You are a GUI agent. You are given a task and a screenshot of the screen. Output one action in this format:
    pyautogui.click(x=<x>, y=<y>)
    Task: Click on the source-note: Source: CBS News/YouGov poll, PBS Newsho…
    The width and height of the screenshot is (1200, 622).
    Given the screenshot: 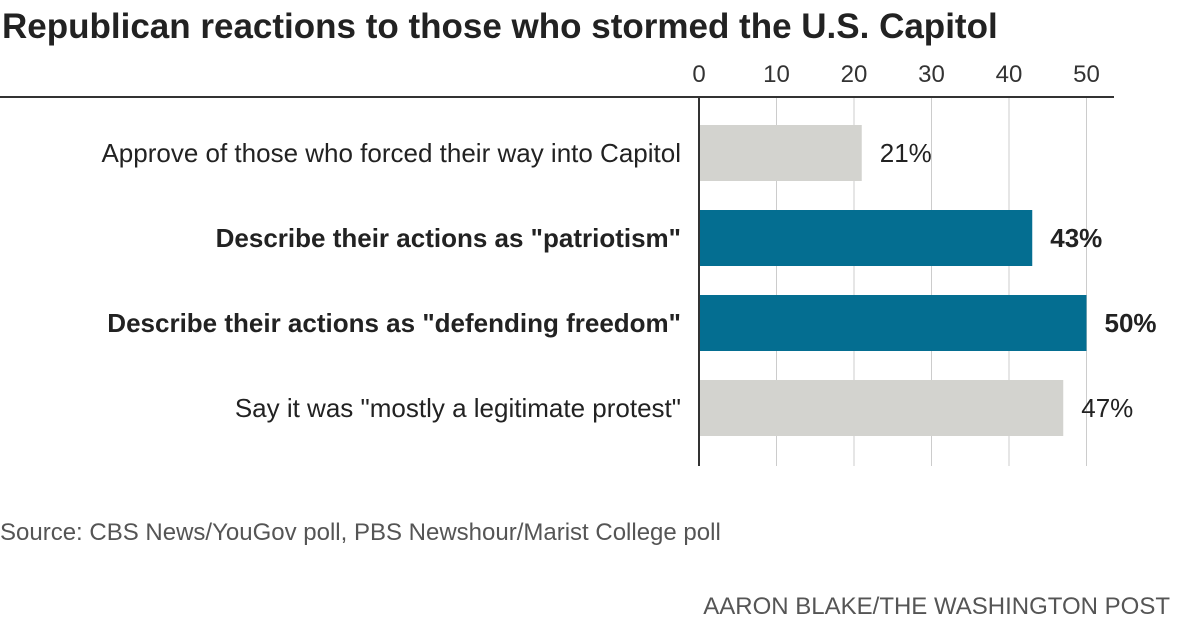 What is the action you would take?
    pyautogui.click(x=360, y=532)
    